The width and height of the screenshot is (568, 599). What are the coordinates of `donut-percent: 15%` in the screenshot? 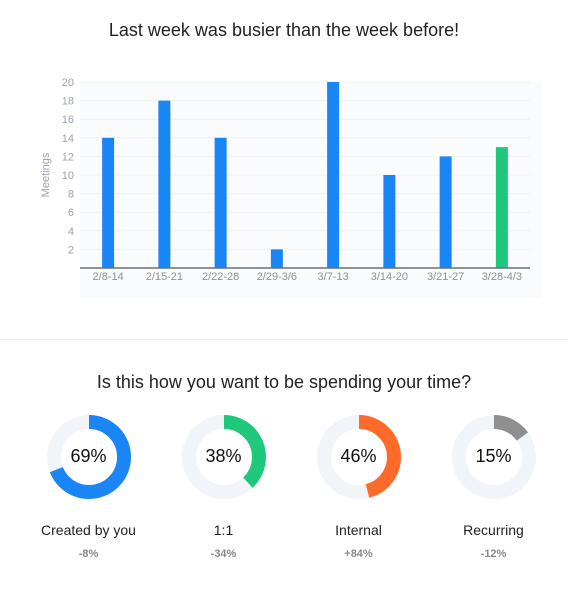 It's located at (493, 456).